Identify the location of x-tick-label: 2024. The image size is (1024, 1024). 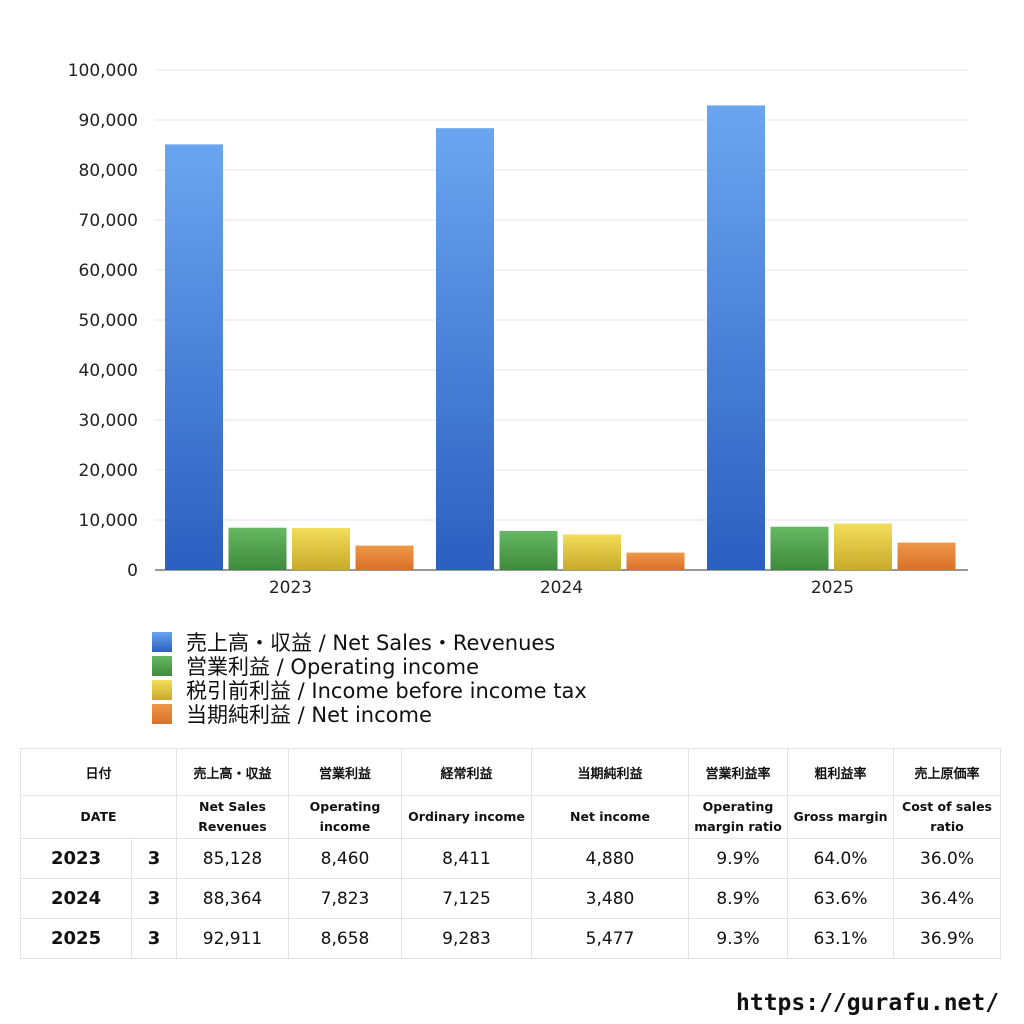
(561, 588).